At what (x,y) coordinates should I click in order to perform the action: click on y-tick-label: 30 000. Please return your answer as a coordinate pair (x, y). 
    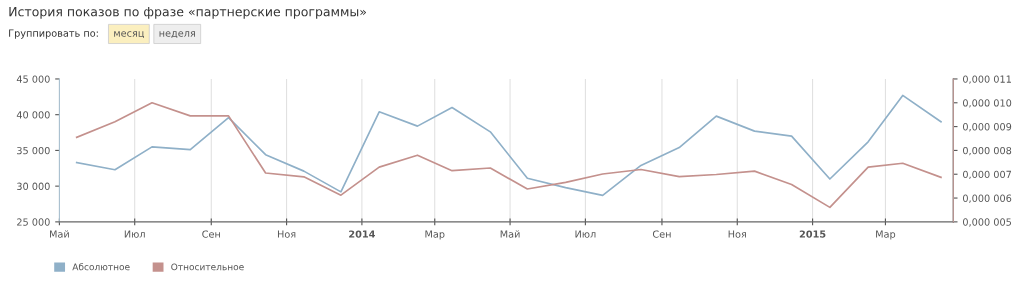
    Looking at the image, I should click on (33, 186).